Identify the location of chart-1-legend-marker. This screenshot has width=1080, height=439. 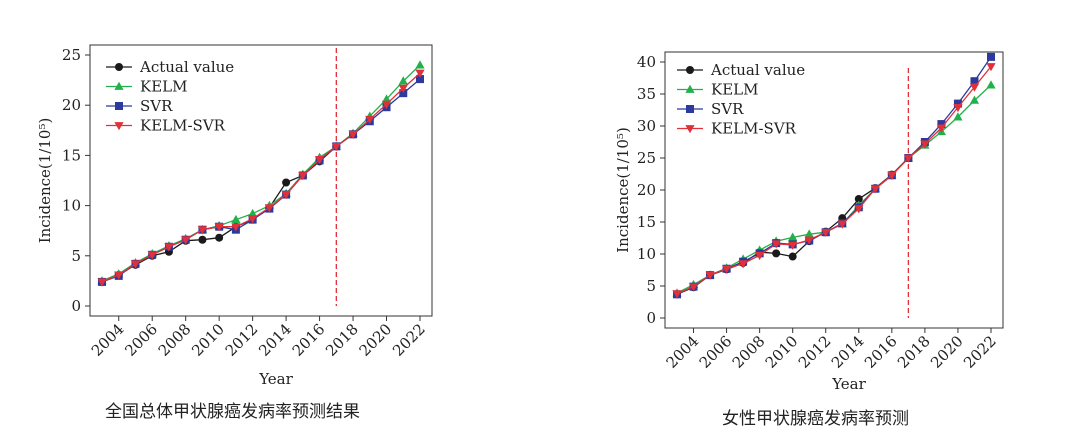
(690, 88).